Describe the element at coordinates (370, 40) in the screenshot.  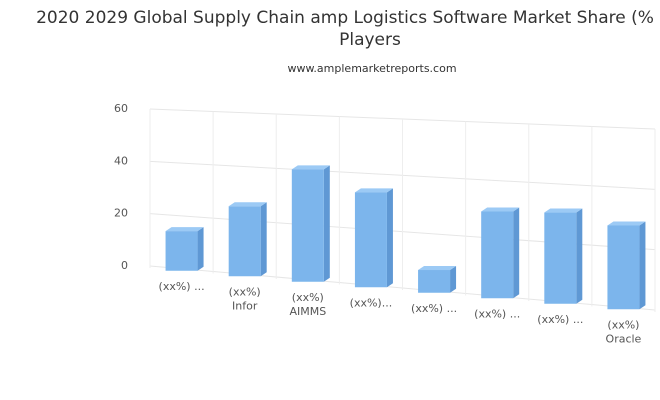
I see `chart-title: Players` at that location.